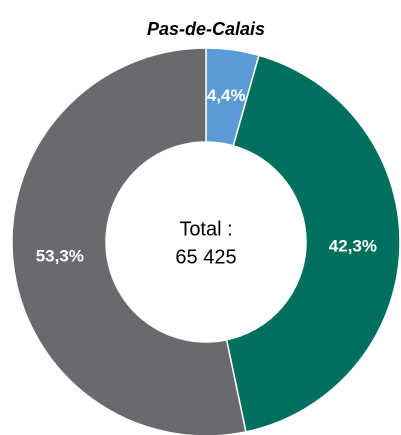  I want to click on chart-title: Pas-de-Calais, so click(206, 29).